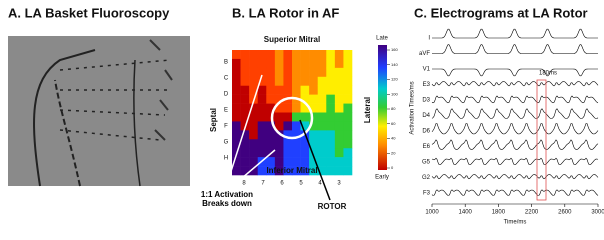 The width and height of the screenshot is (604, 240). I want to click on colorbar-title: Activation Times/ms, so click(413, 107).